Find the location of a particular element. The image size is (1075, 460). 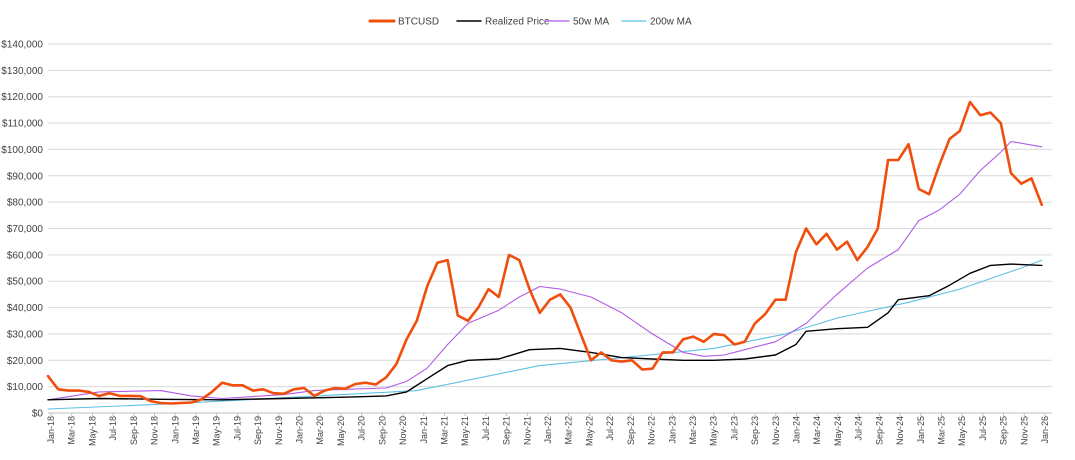

x-tick-label: Nov-21 is located at coordinates (527, 430).